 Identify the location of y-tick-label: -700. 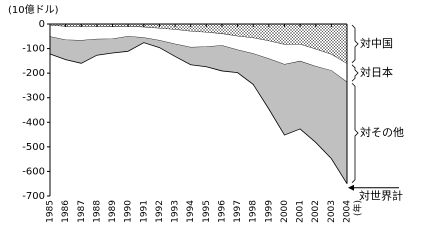
(33, 196).